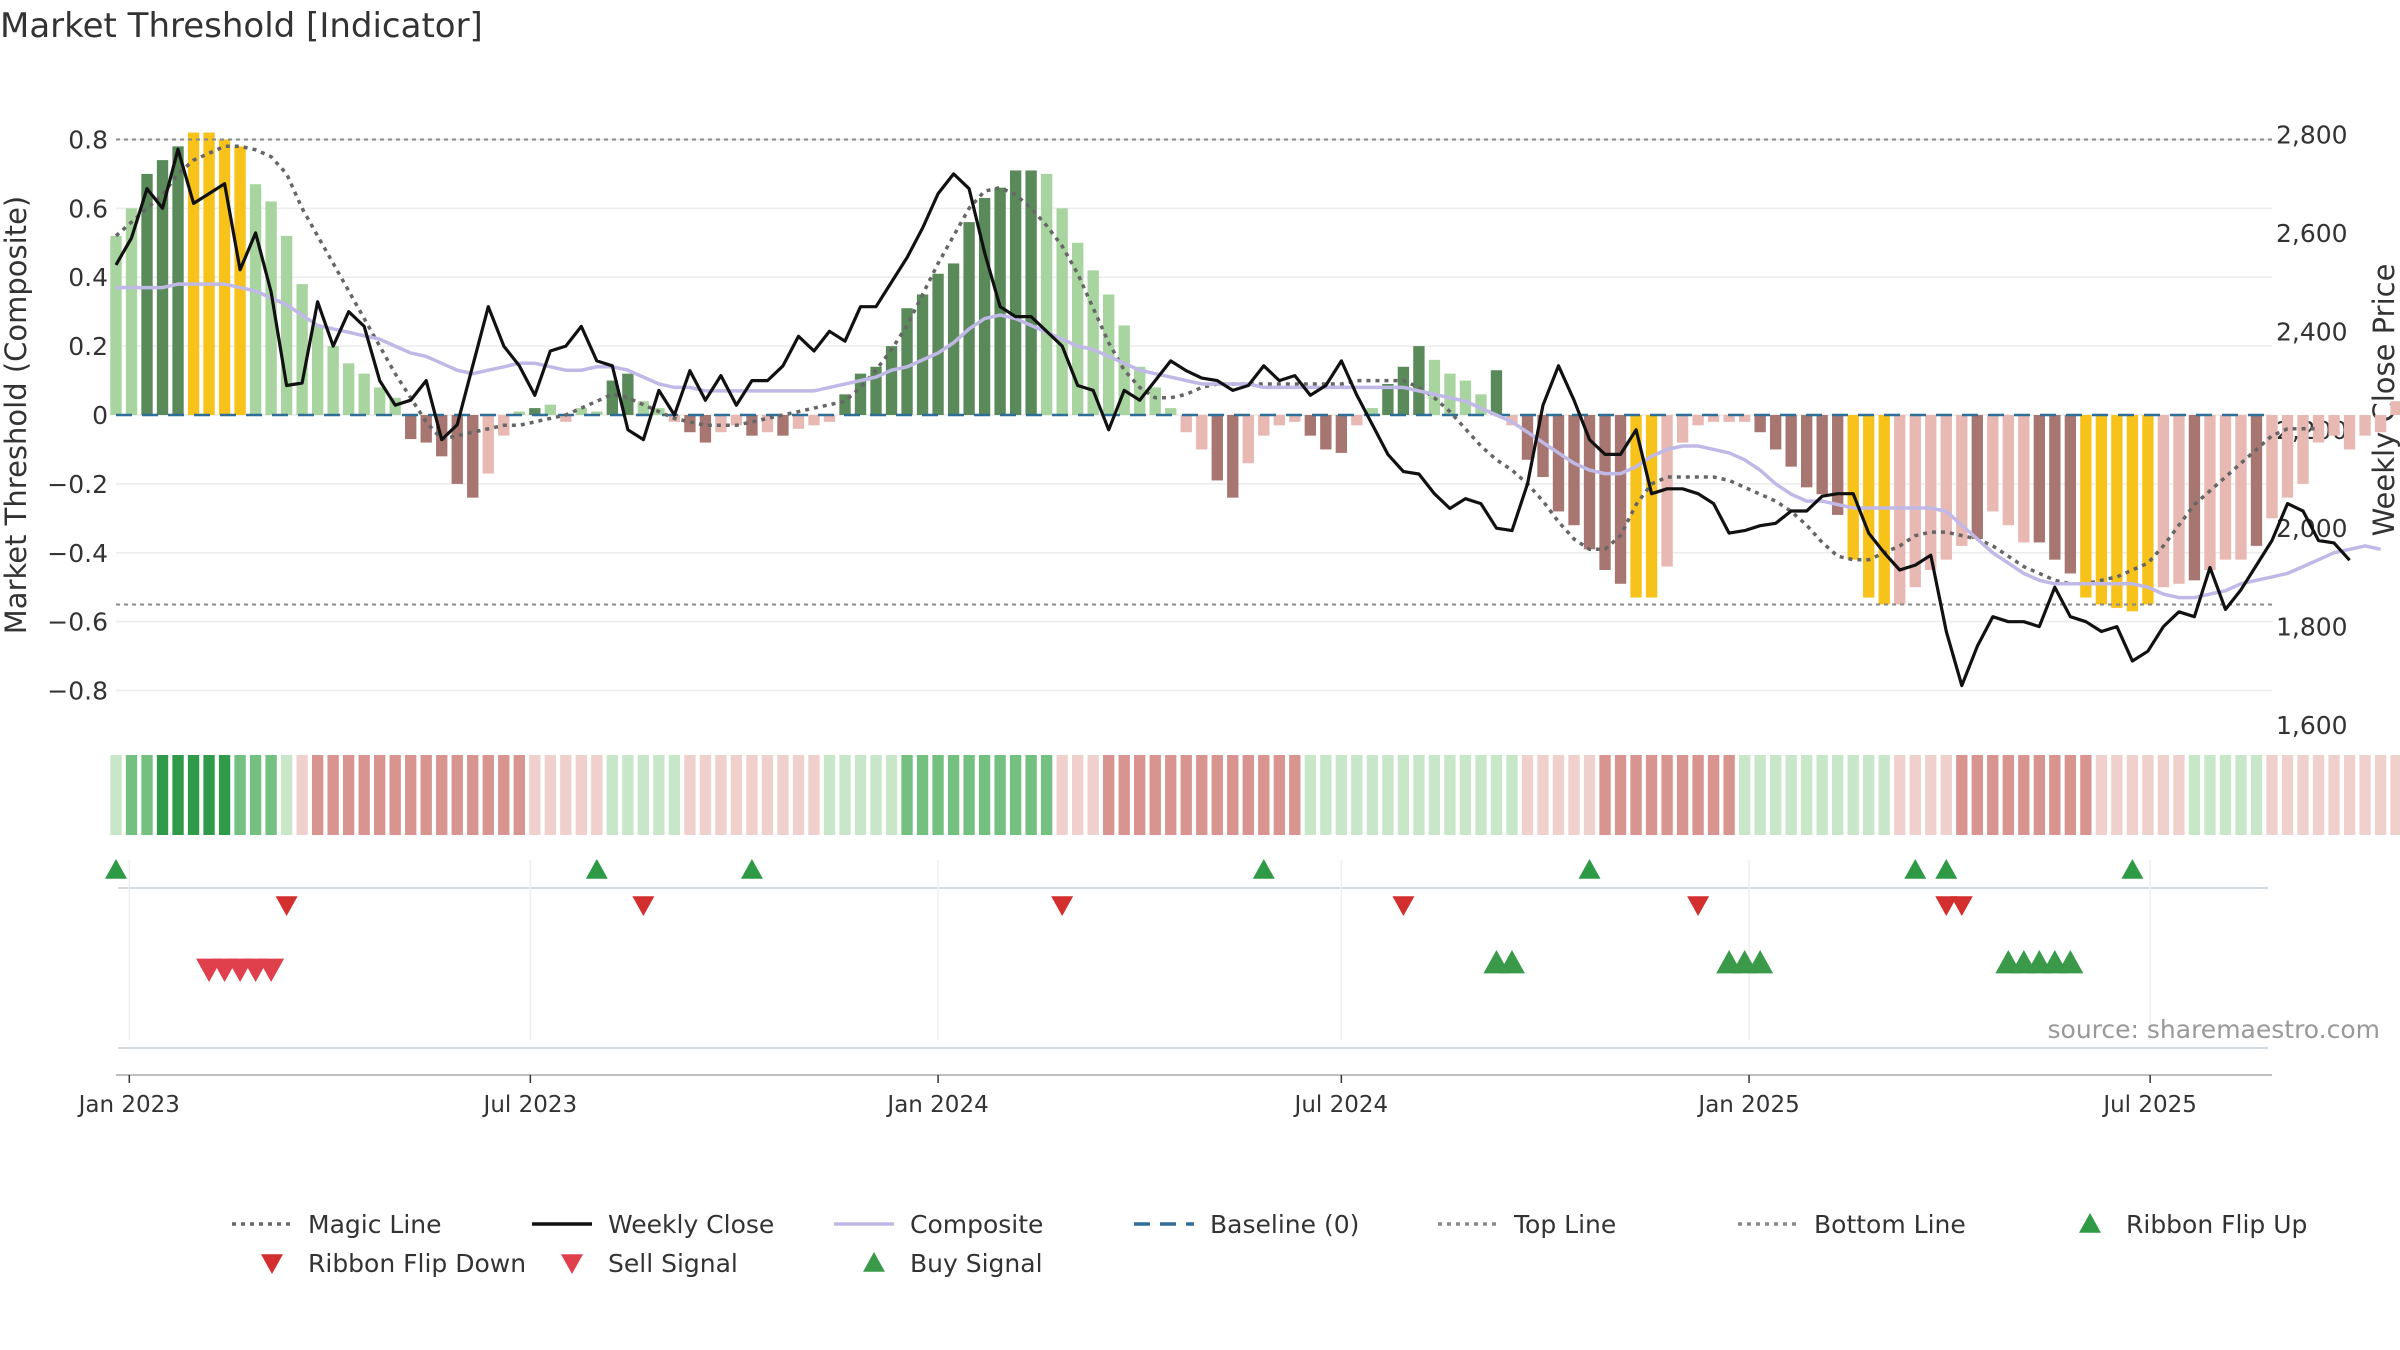 The height and width of the screenshot is (1350, 2400). What do you see at coordinates (2090, 1223) in the screenshot?
I see `legend-marker-up` at bounding box center [2090, 1223].